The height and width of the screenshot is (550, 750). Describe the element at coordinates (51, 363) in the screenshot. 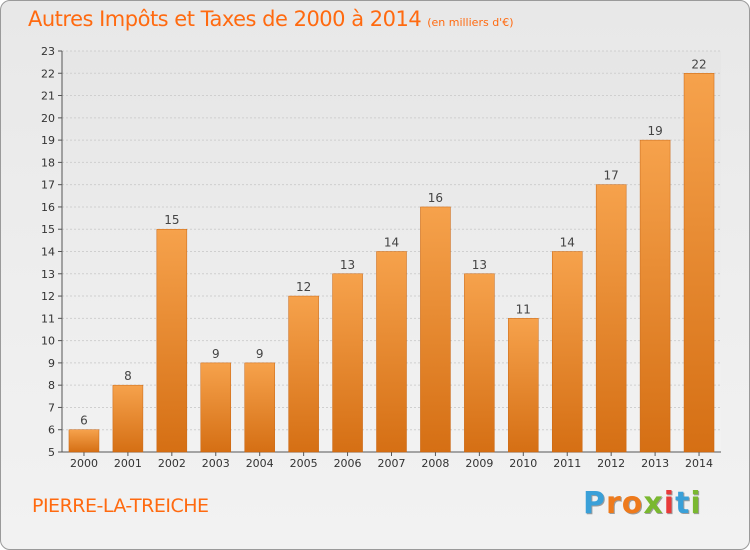

I see `y-tick-label: 9` at that location.